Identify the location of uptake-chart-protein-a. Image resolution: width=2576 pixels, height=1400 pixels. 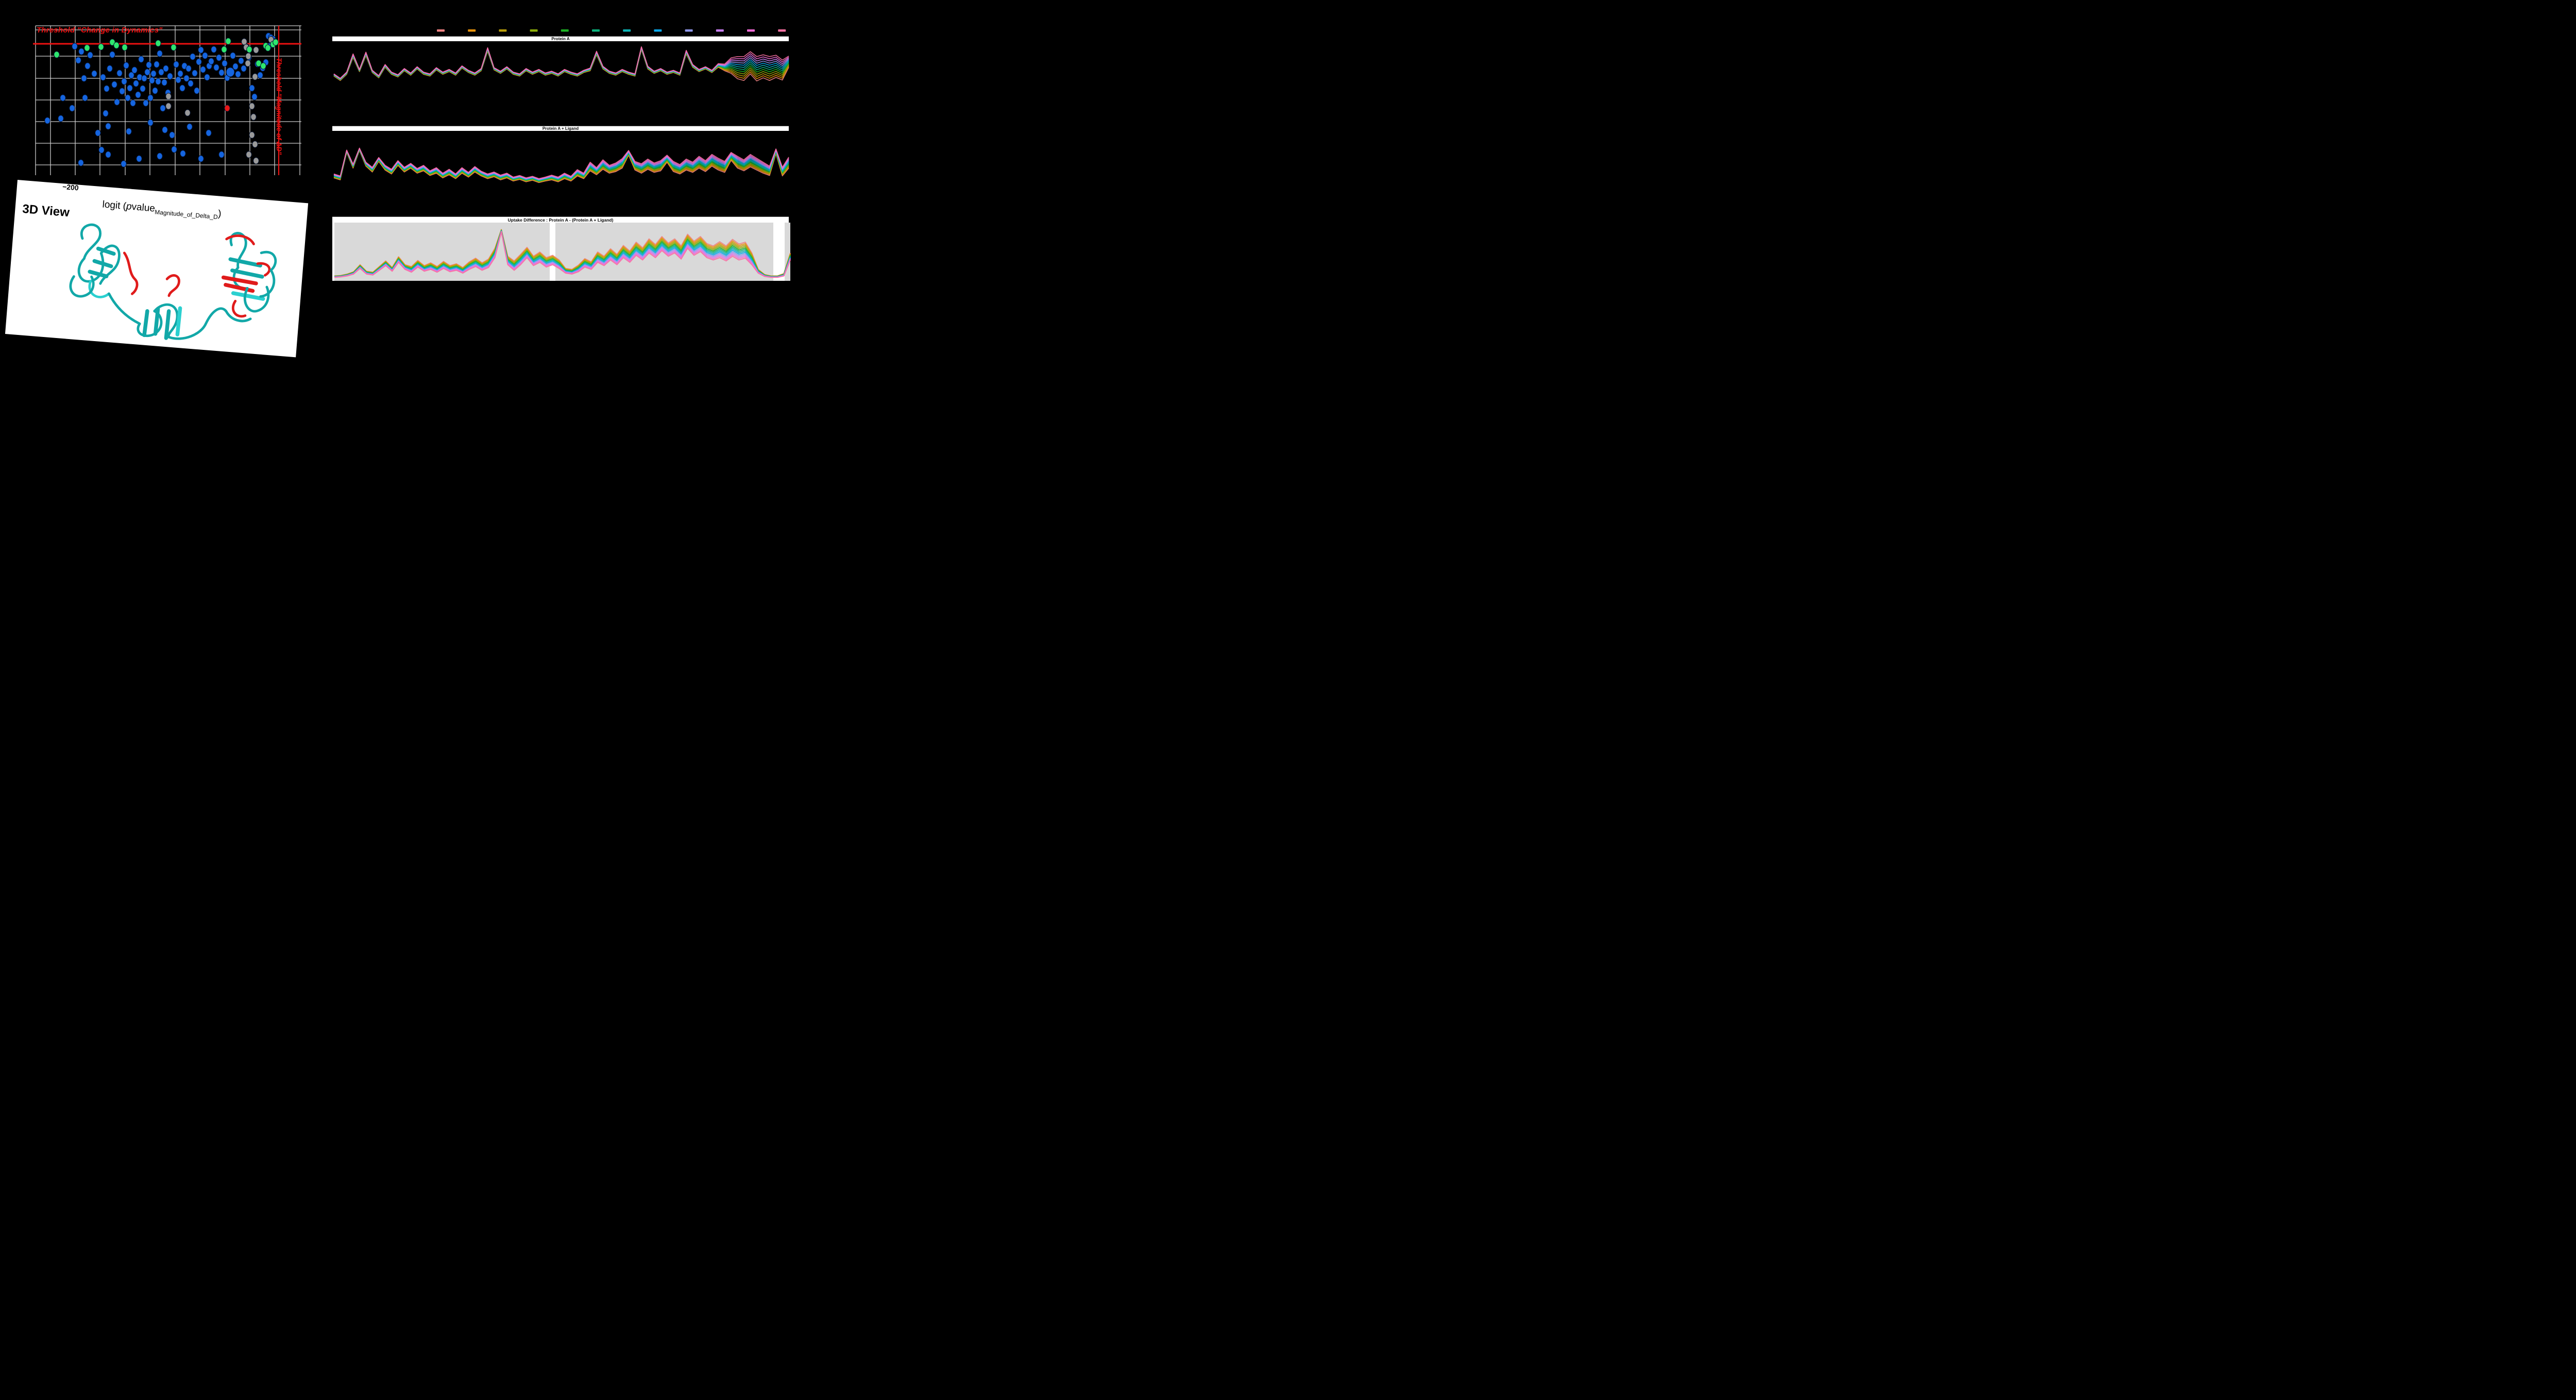
(404, 155).